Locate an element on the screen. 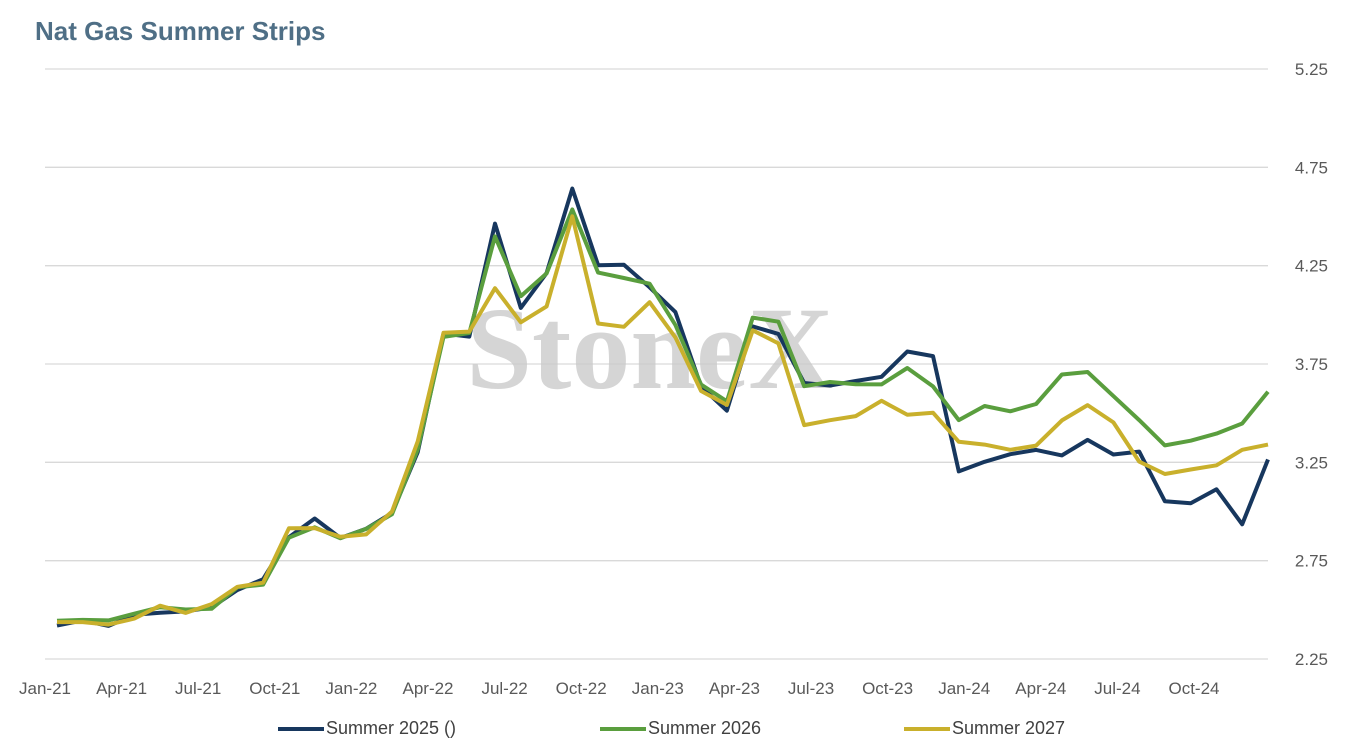 This screenshot has height=750, width=1350. x-tick-label: Oct-21 is located at coordinates (274, 688).